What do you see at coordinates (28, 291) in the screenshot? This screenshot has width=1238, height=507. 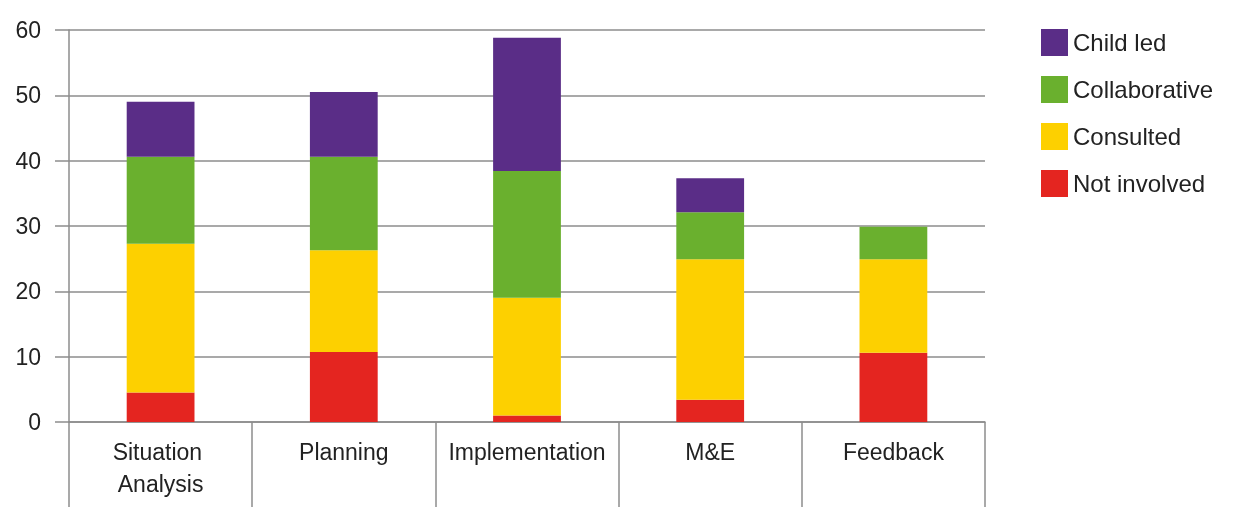 I see `y-tick-label: 20` at bounding box center [28, 291].